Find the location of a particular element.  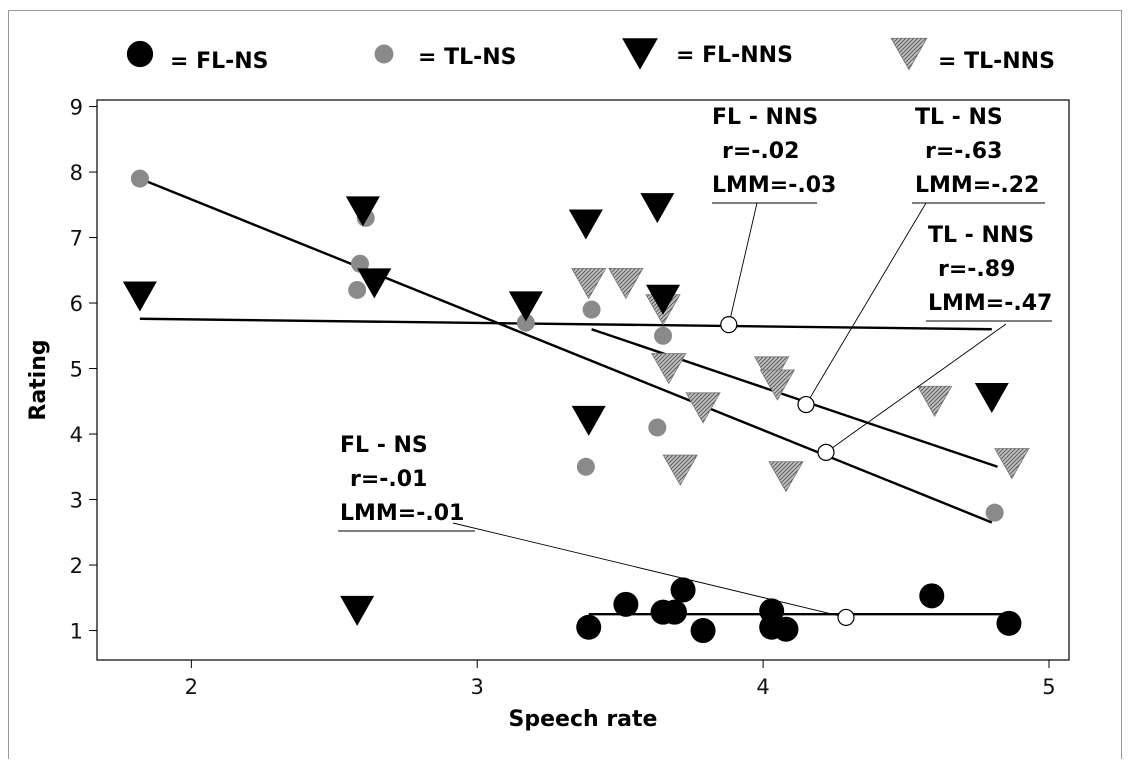

annotation-title-fl-ns: FL - NS is located at coordinates (384, 445).